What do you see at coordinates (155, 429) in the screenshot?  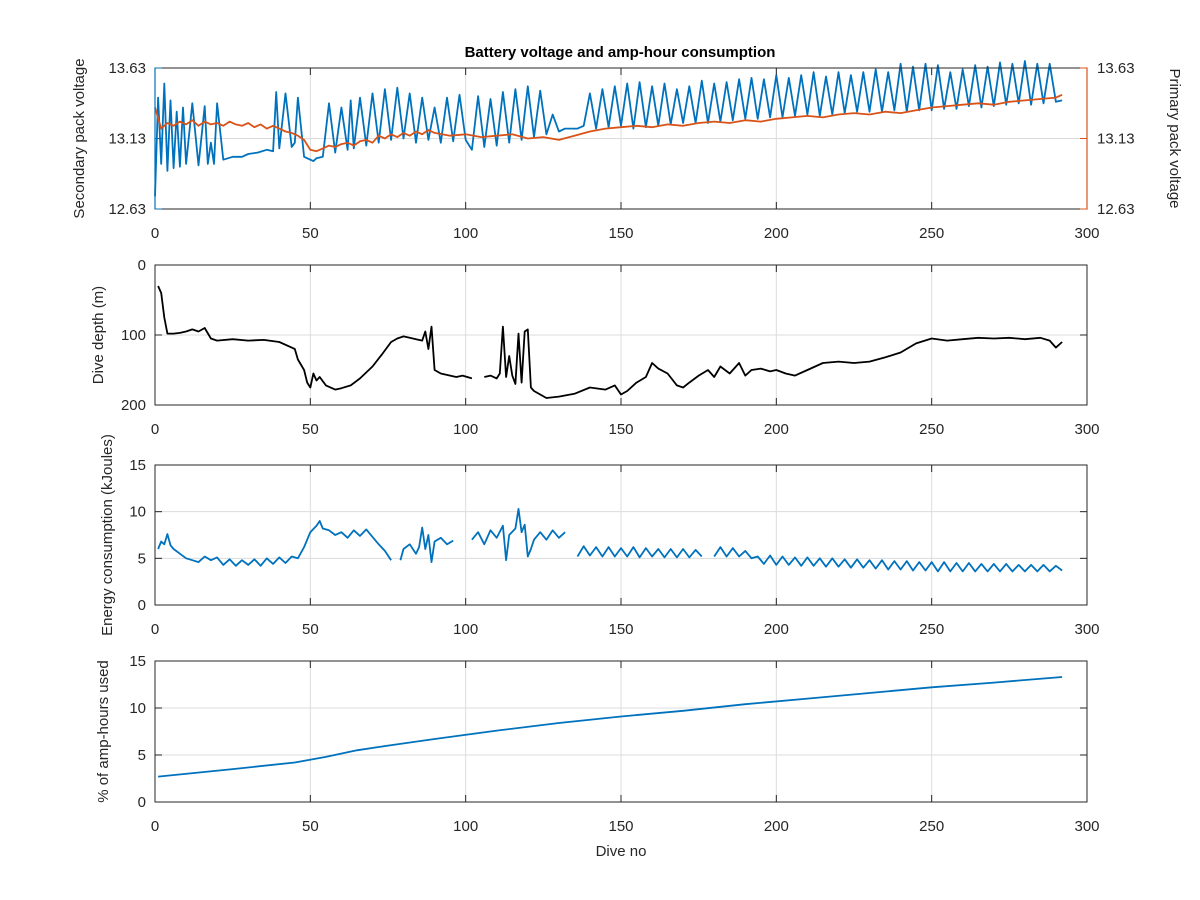 I see `depth-x-tick-label: 0` at bounding box center [155, 429].